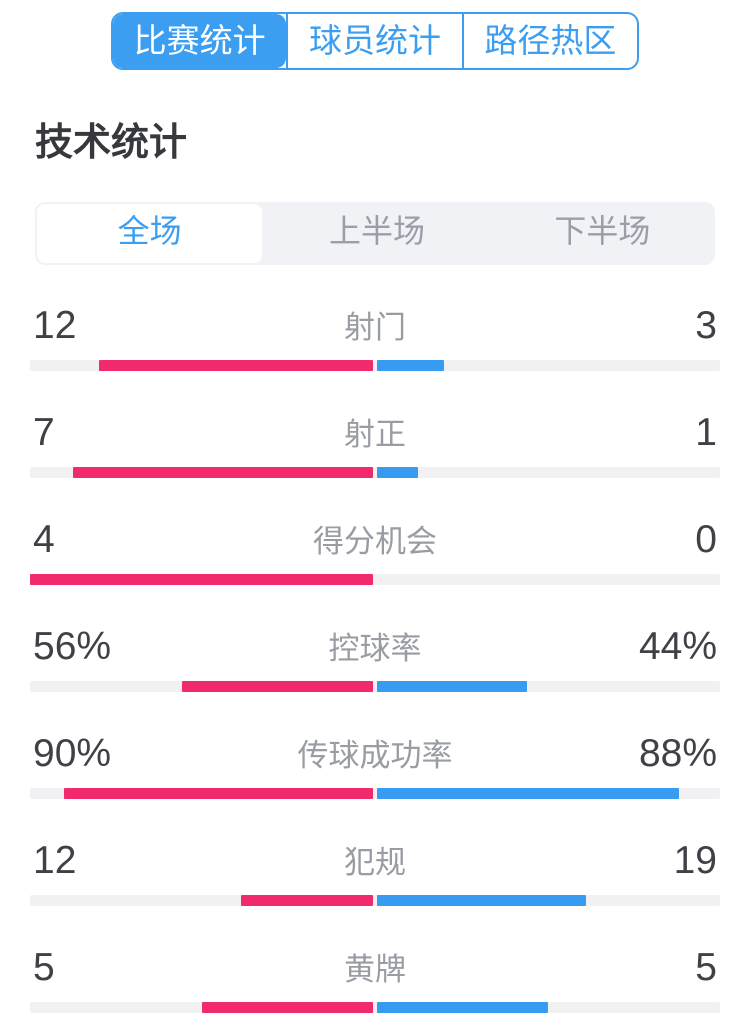 The width and height of the screenshot is (750, 1035). Describe the element at coordinates (376, 231) in the screenshot. I see `period-tab-first-half: 上半场` at that location.